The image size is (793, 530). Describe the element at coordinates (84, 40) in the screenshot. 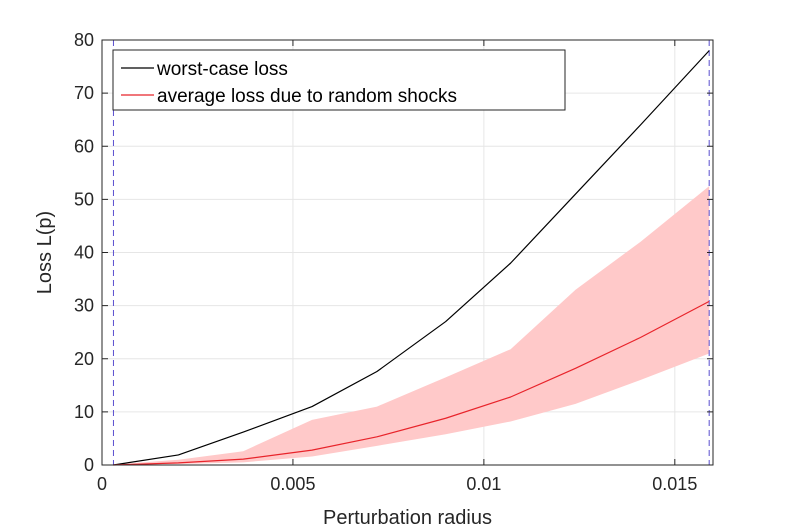

I see `y-tick-label: 80` at that location.